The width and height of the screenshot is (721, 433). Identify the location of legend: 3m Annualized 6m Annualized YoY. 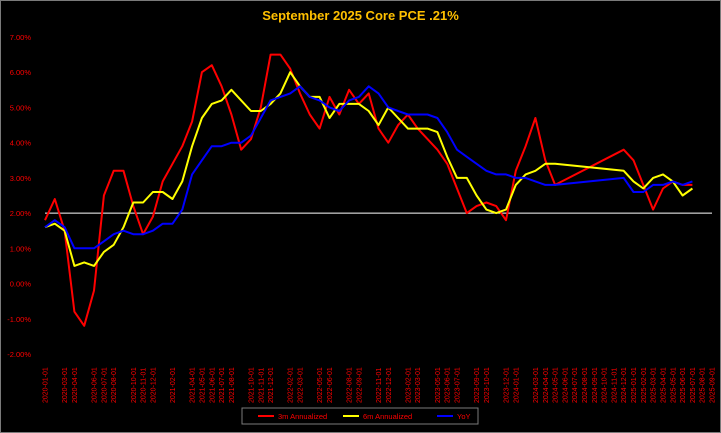
(360, 416).